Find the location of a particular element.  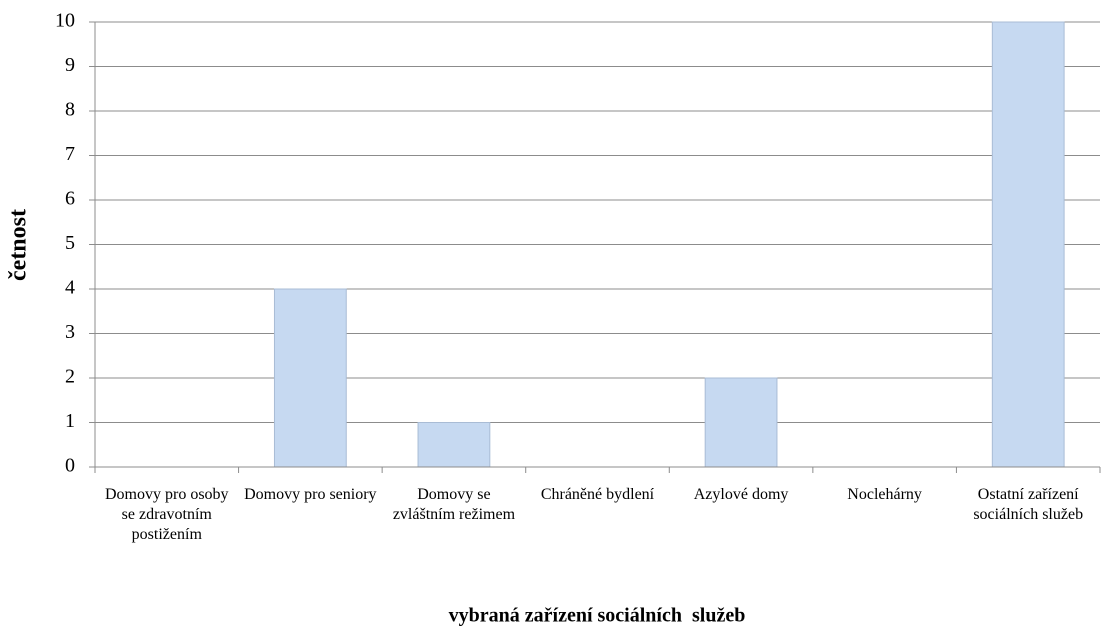

x-tick-label: Noclehárny is located at coordinates (884, 494).